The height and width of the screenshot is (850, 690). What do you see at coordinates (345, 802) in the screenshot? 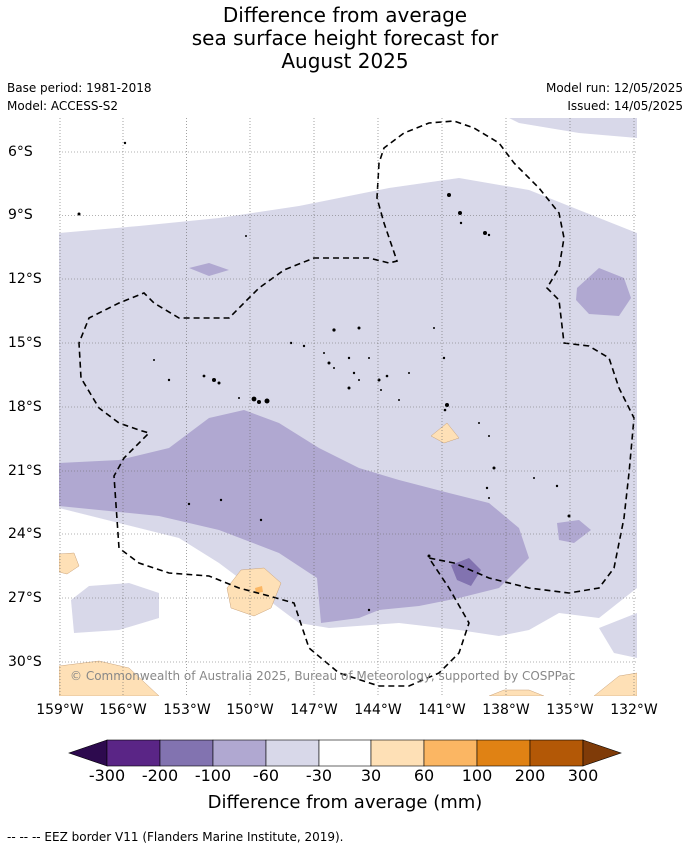
I see `colorbar-title: Difference from average (mm)` at bounding box center [345, 802].